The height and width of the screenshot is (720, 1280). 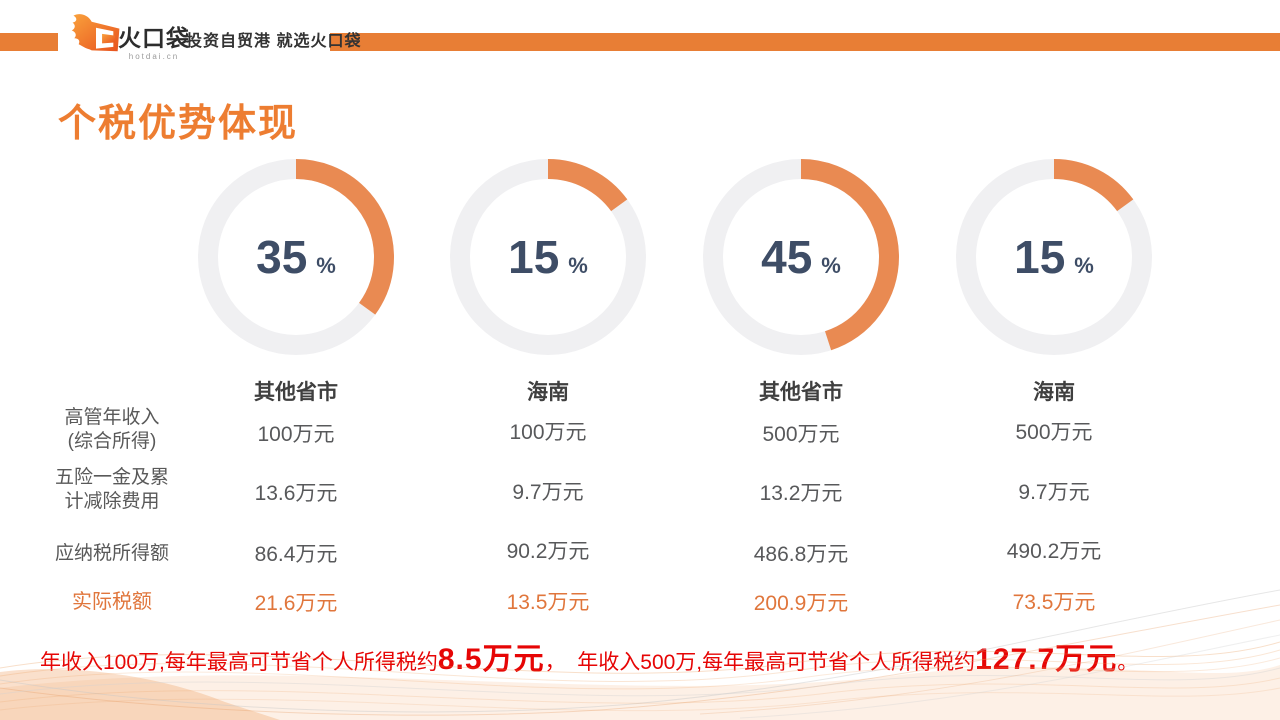 What do you see at coordinates (296, 493) in the screenshot?
I see `table-cell: 13.6万元` at bounding box center [296, 493].